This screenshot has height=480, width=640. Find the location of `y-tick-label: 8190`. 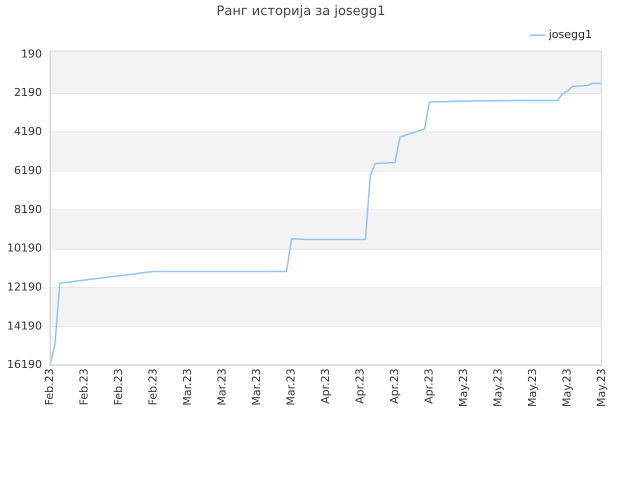

y-tick-label: 8190 is located at coordinates (28, 209).